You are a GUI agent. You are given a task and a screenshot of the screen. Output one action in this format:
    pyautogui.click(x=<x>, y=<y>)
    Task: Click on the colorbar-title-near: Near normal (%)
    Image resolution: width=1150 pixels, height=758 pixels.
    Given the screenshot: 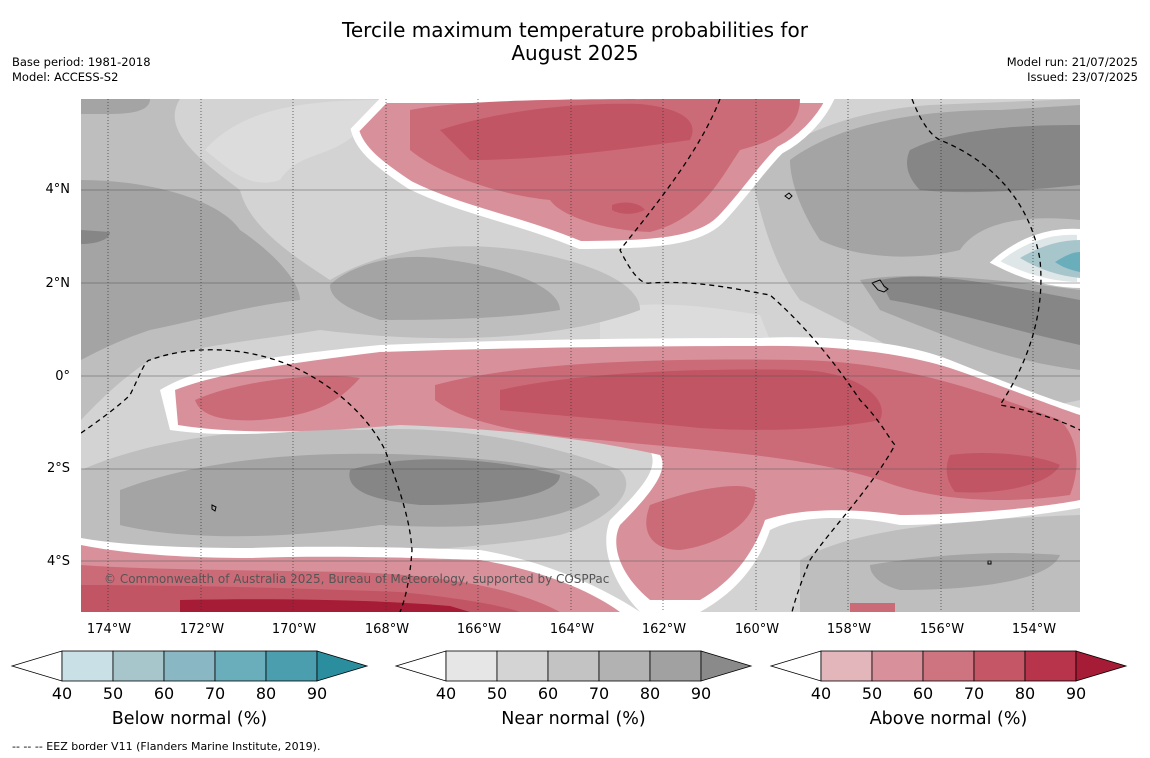 What is the action you would take?
    pyautogui.click(x=573, y=719)
    